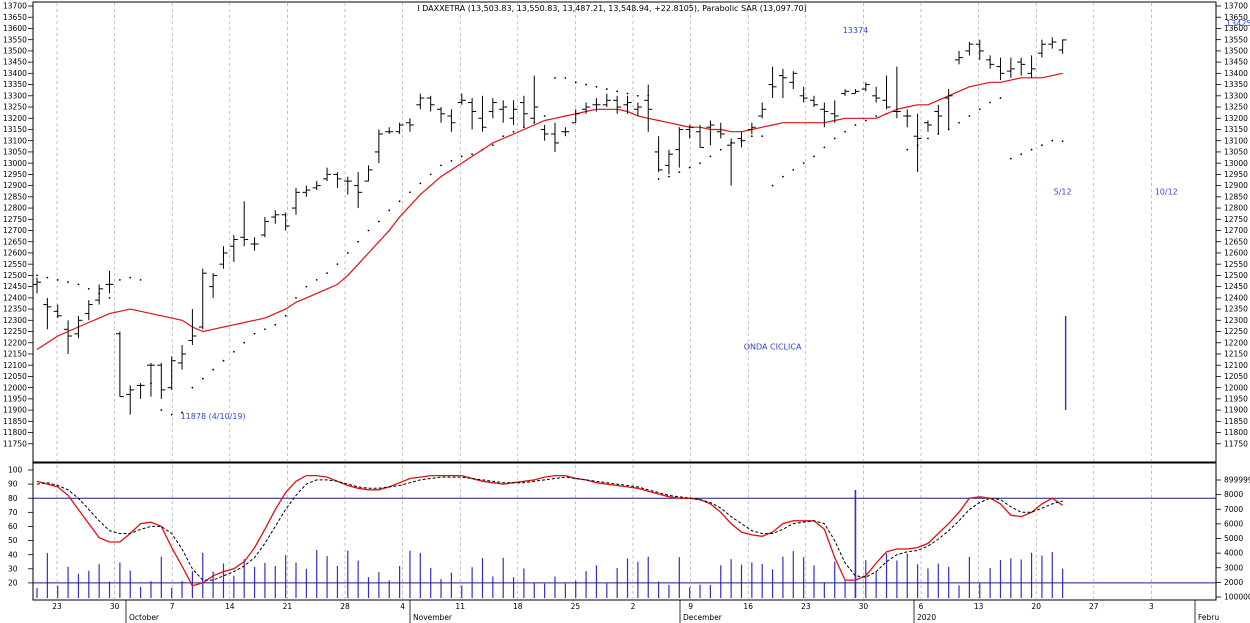 Image resolution: width=1250 pixels, height=623 pixels. What do you see at coordinates (57, 606) in the screenshot?
I see `day-label: 23` at bounding box center [57, 606].